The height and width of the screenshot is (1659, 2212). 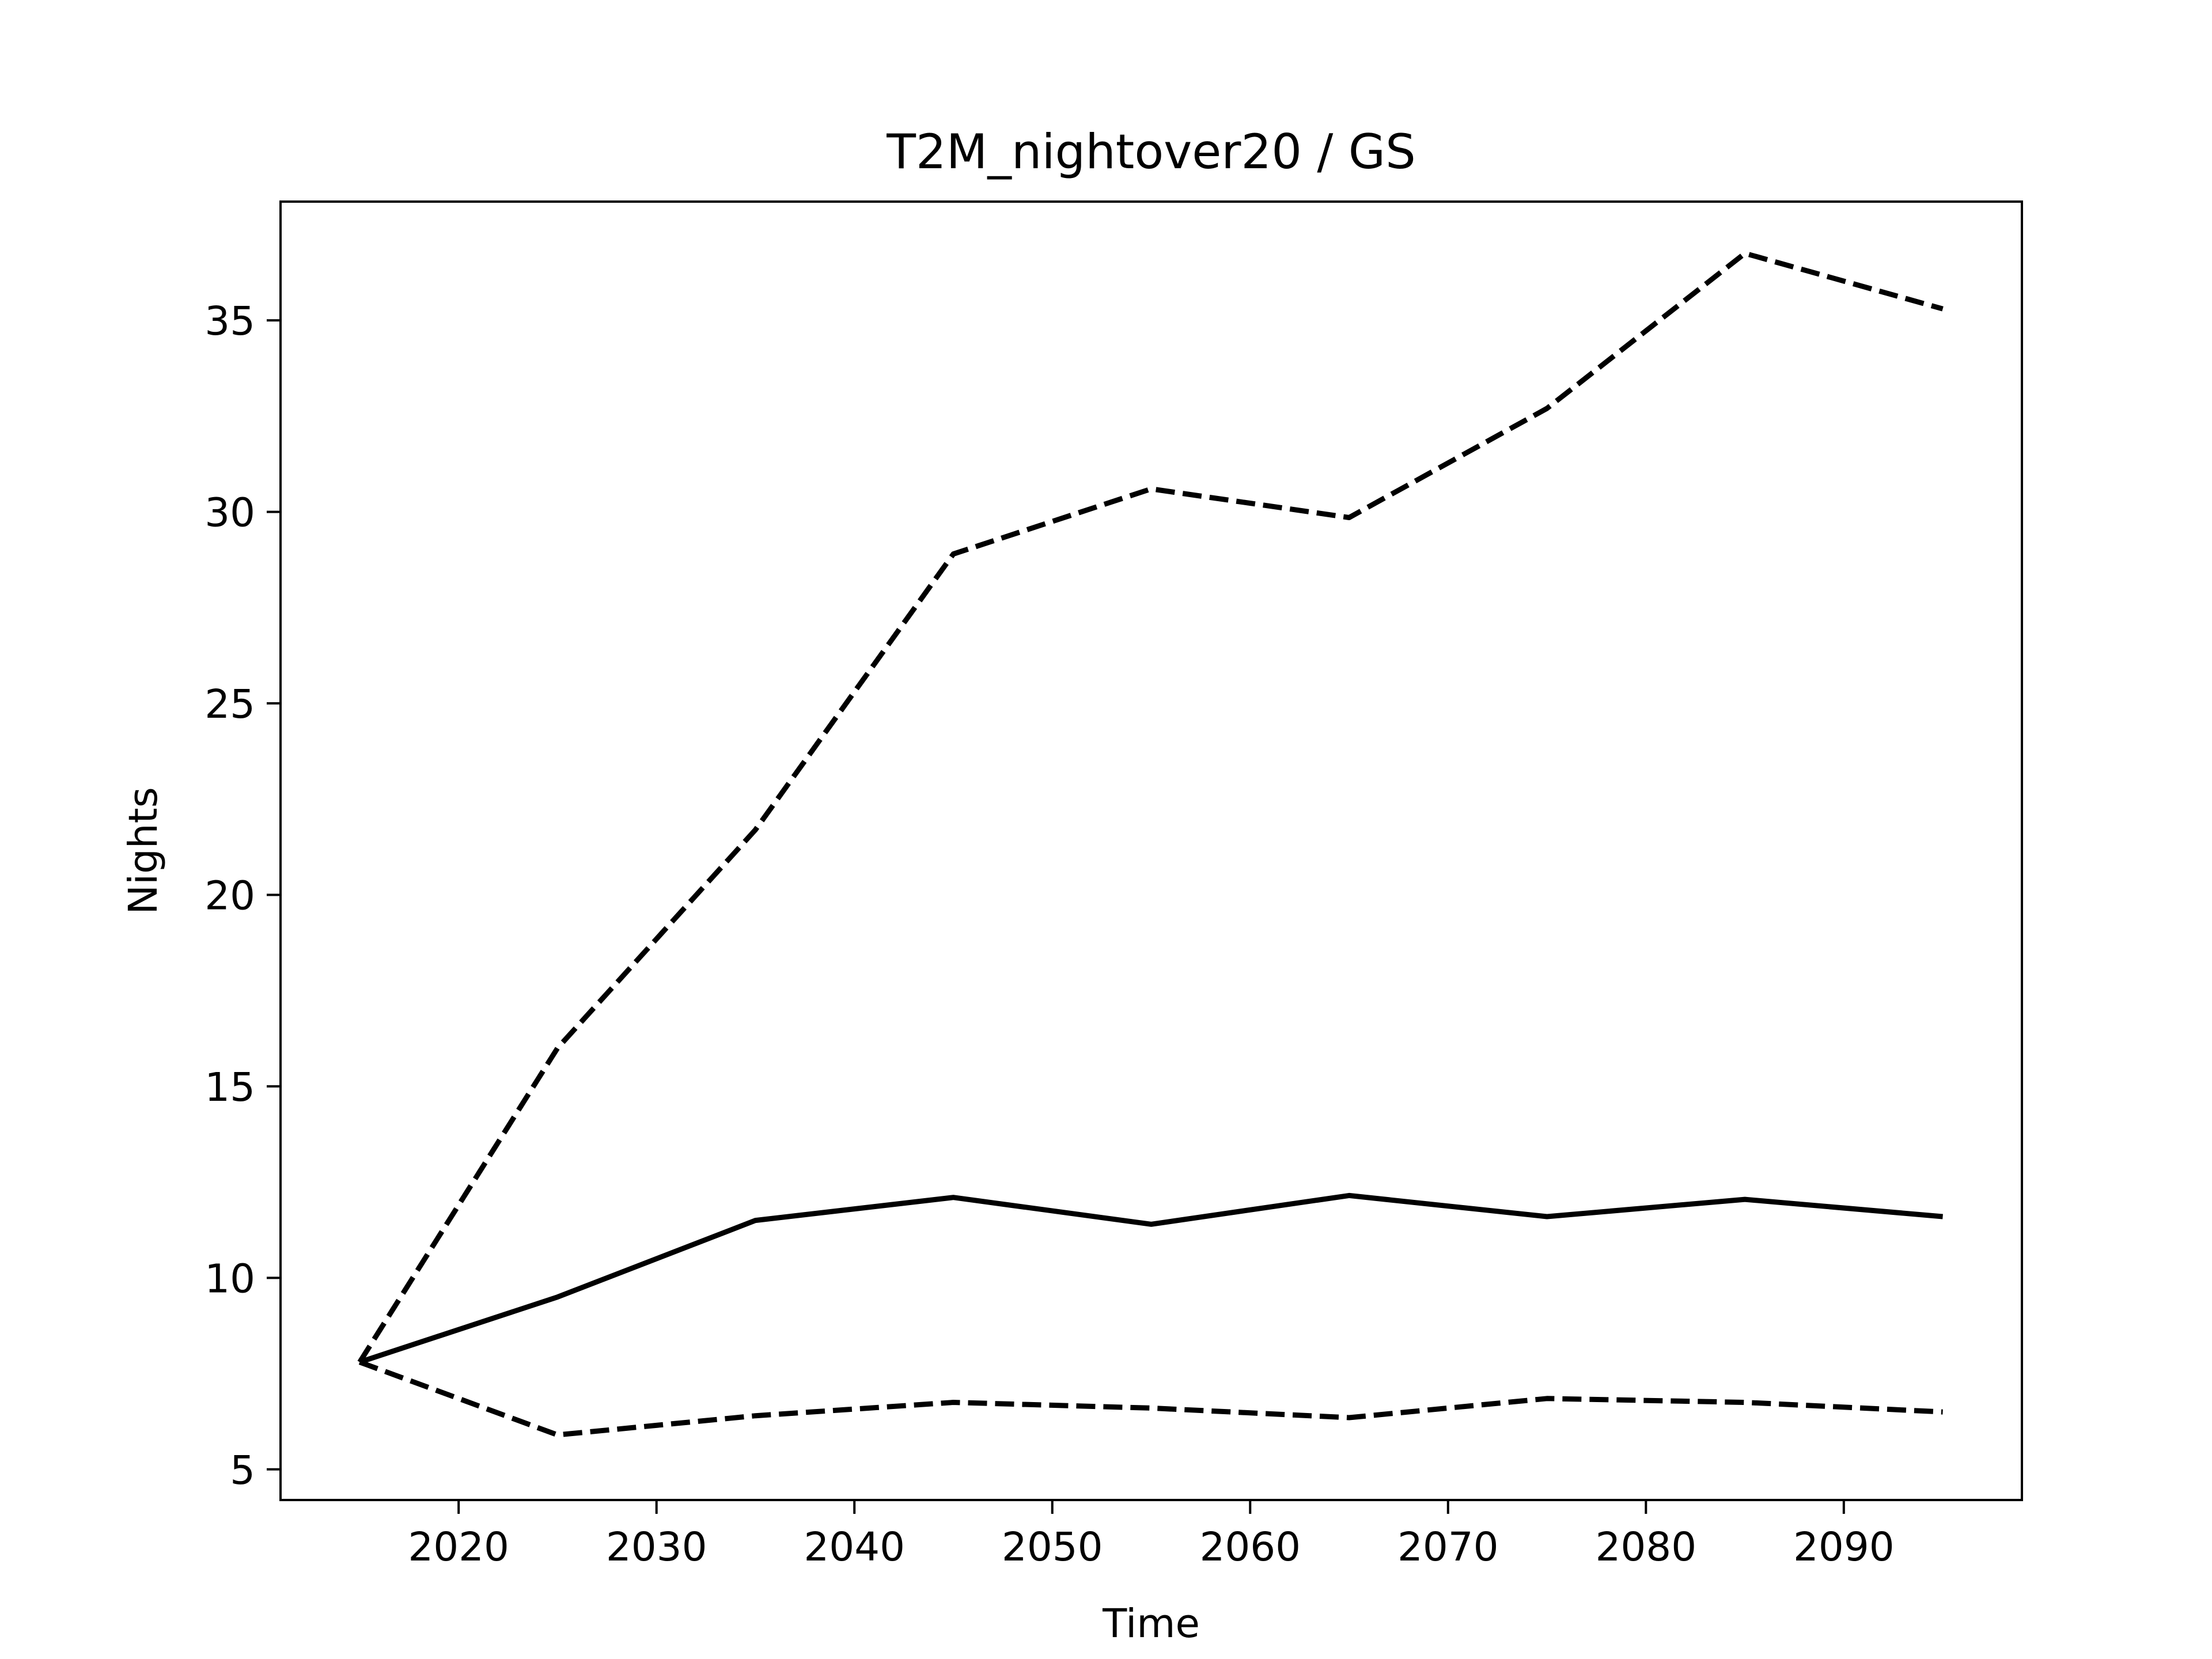 What do you see at coordinates (854, 1547) in the screenshot?
I see `x-tick-label: 2040` at bounding box center [854, 1547].